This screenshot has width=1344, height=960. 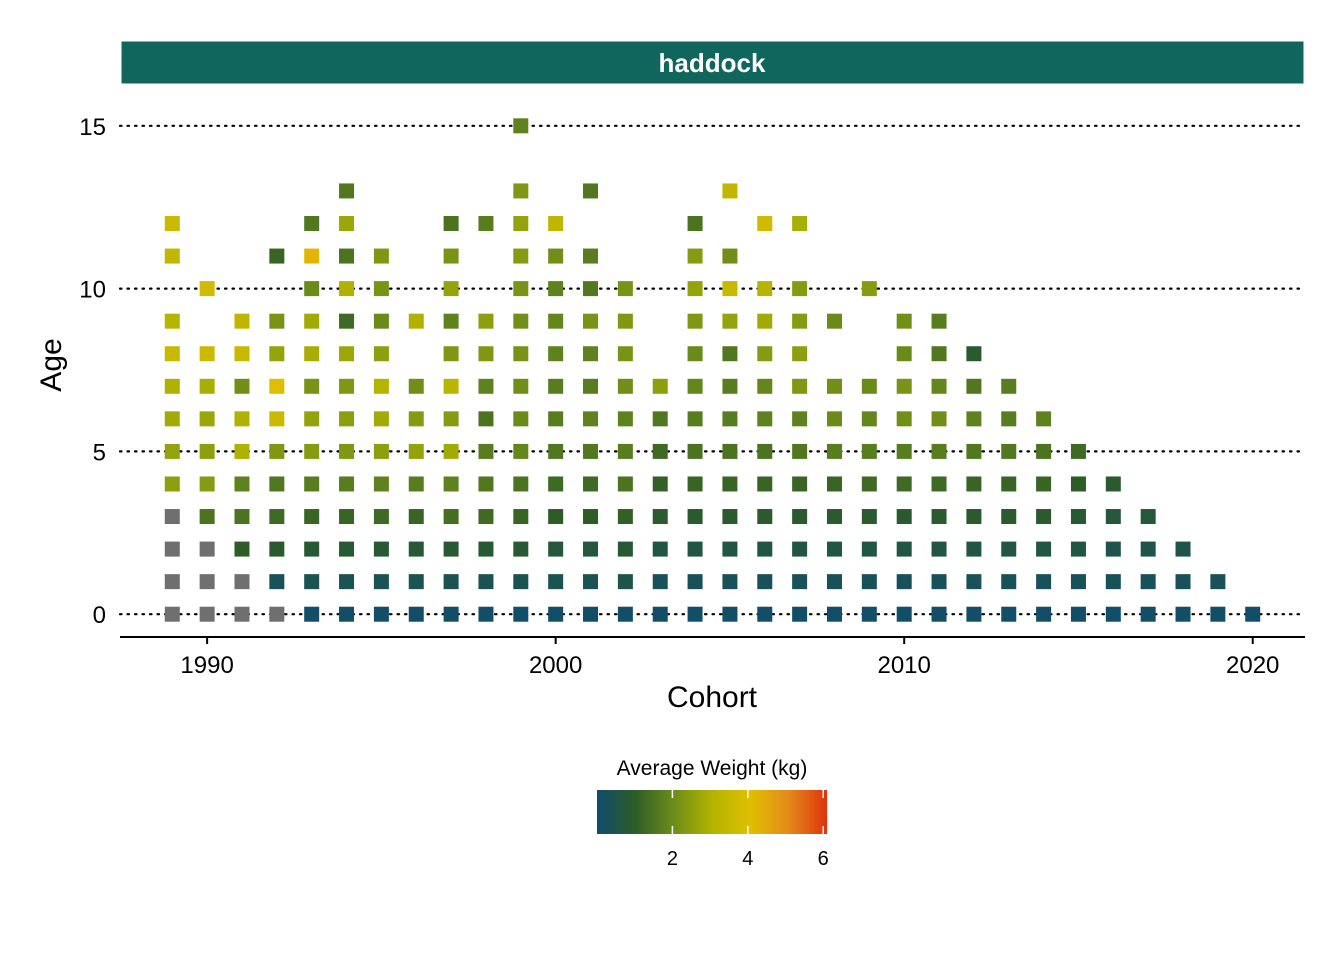 What do you see at coordinates (823, 859) in the screenshot?
I see `legend-tick-label: 6` at bounding box center [823, 859].